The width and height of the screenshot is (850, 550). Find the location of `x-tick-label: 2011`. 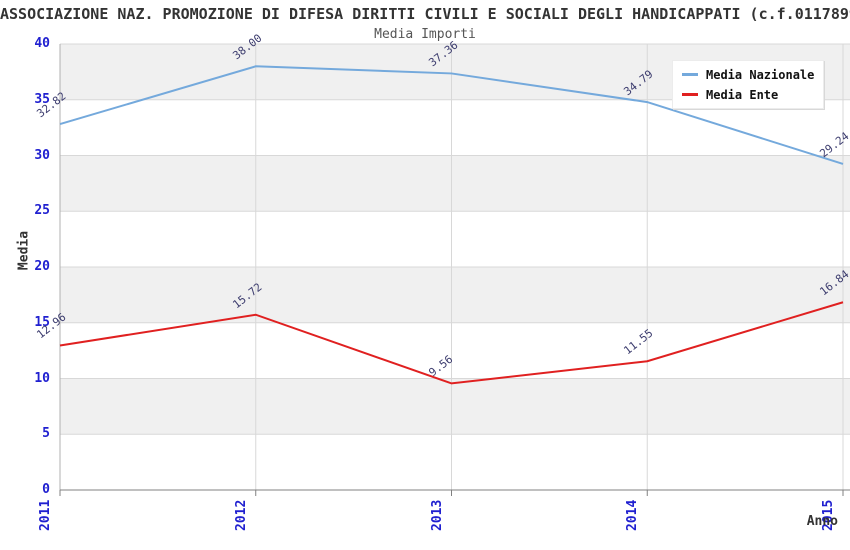

x-tick-label: 2011 is located at coordinates (45, 515).